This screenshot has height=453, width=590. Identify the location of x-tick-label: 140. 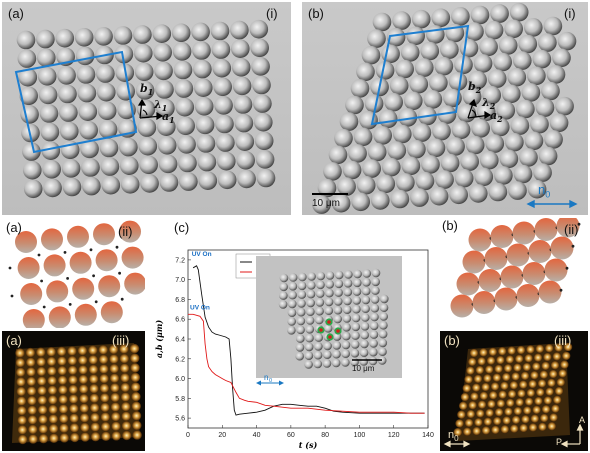
(428, 435).